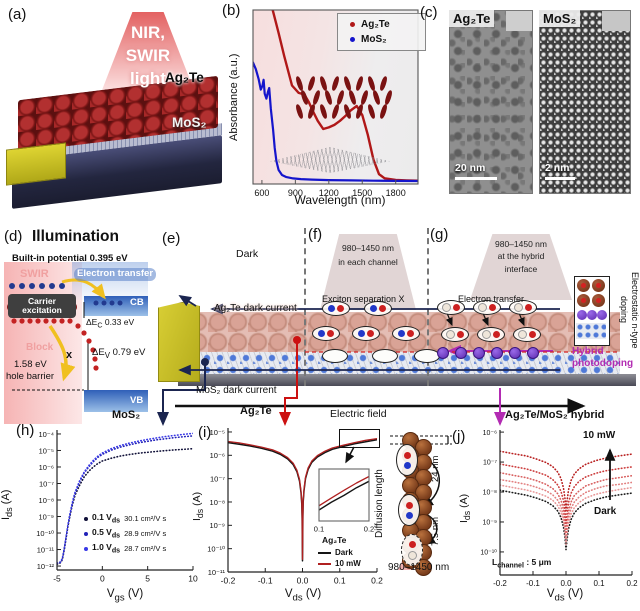 The height and width of the screenshot is (611, 640). What do you see at coordinates (335, 552) in the screenshot?
I see `i-legend-dark: Dark` at bounding box center [335, 552].